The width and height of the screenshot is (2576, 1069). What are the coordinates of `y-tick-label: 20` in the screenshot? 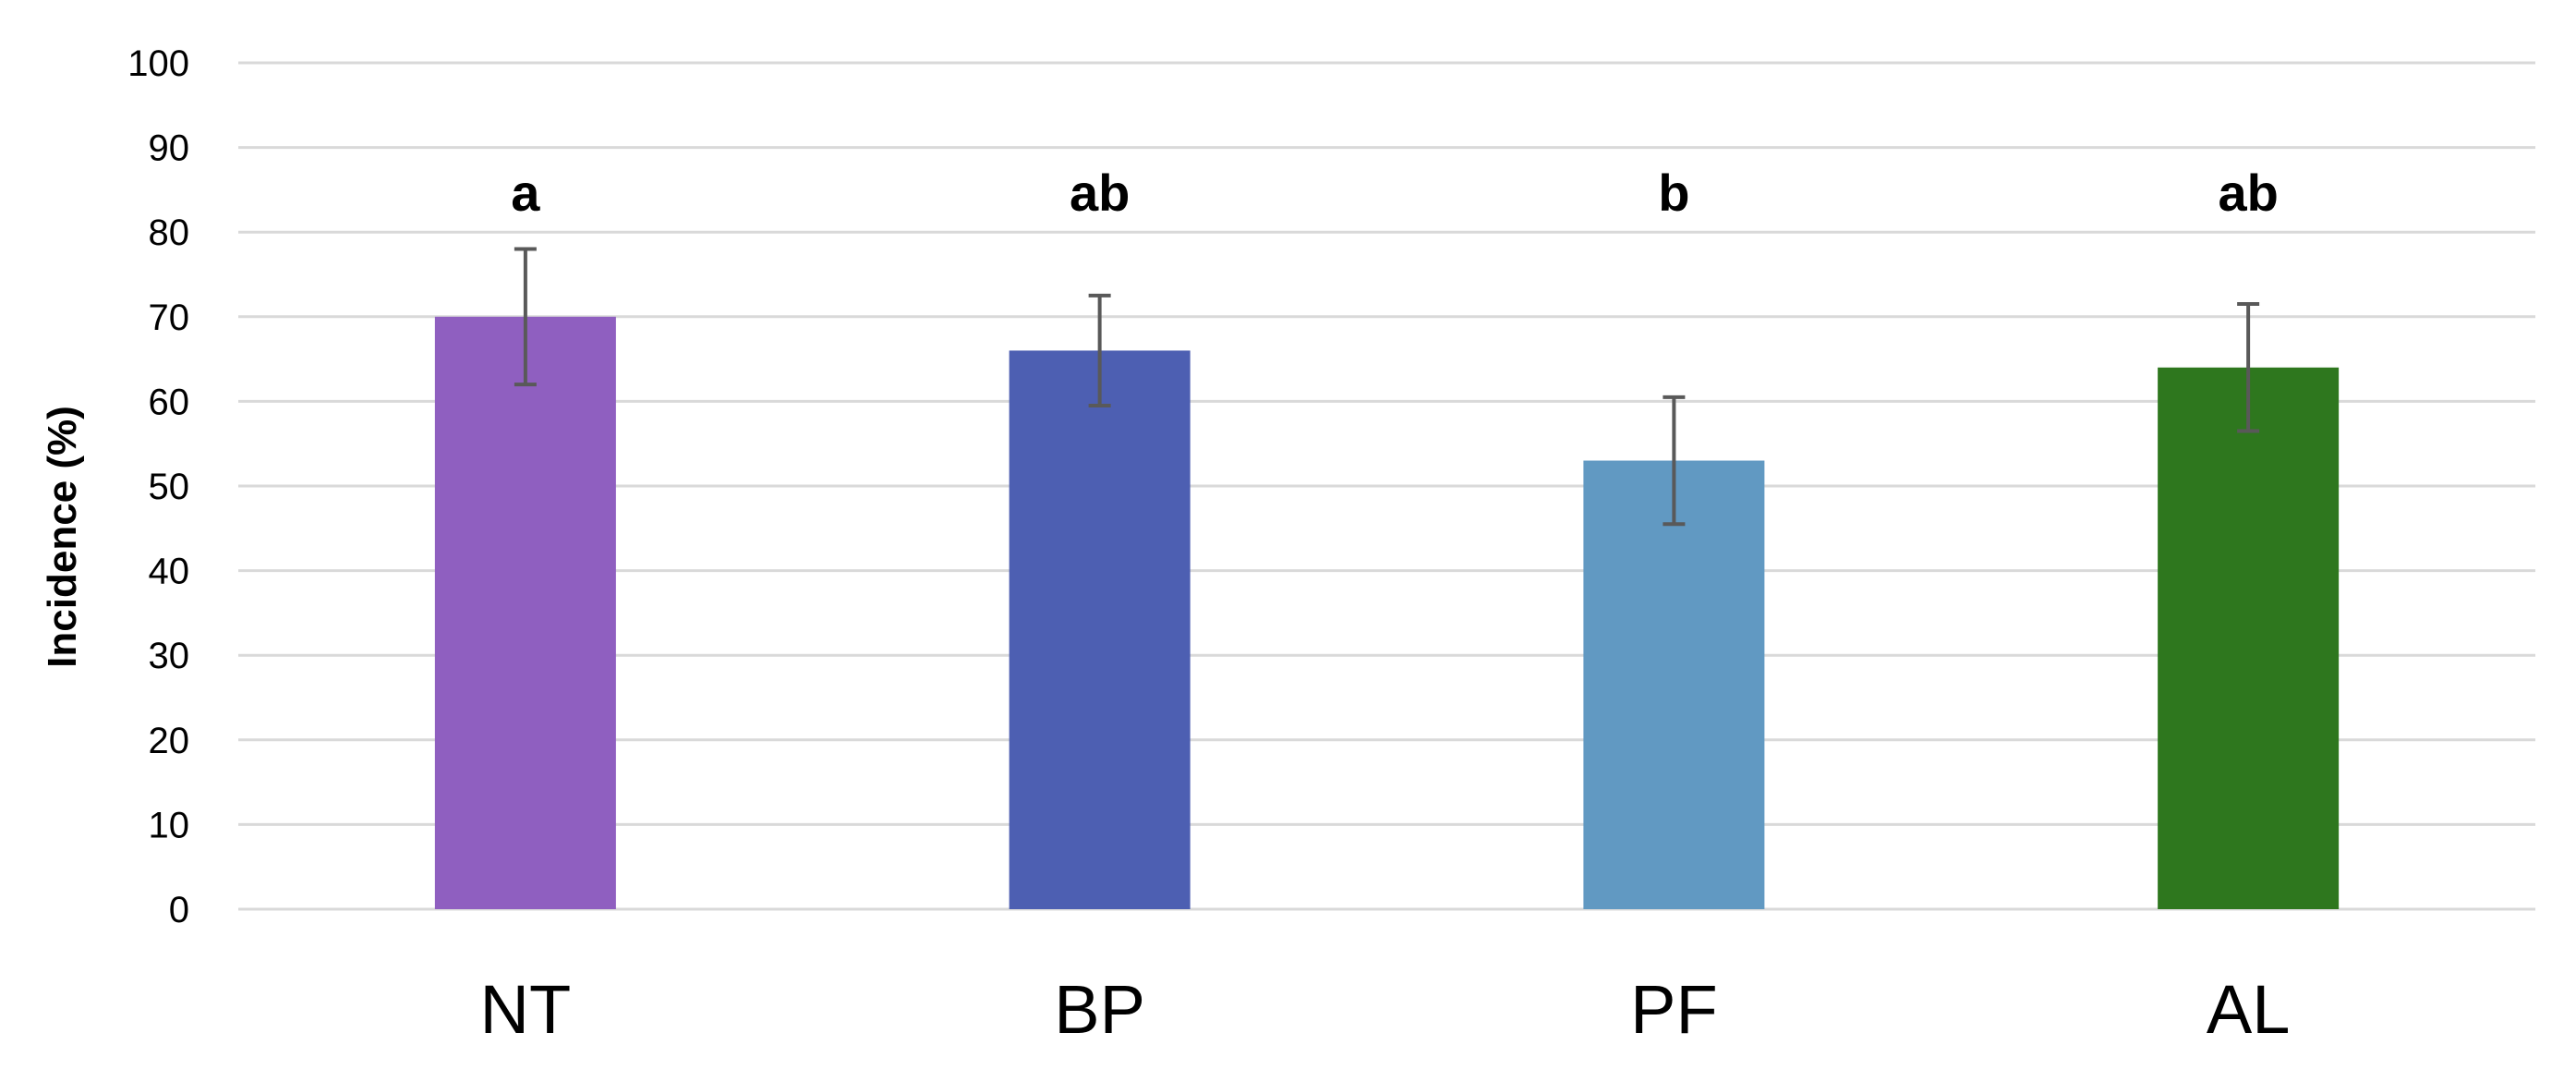 It's located at (169, 741).